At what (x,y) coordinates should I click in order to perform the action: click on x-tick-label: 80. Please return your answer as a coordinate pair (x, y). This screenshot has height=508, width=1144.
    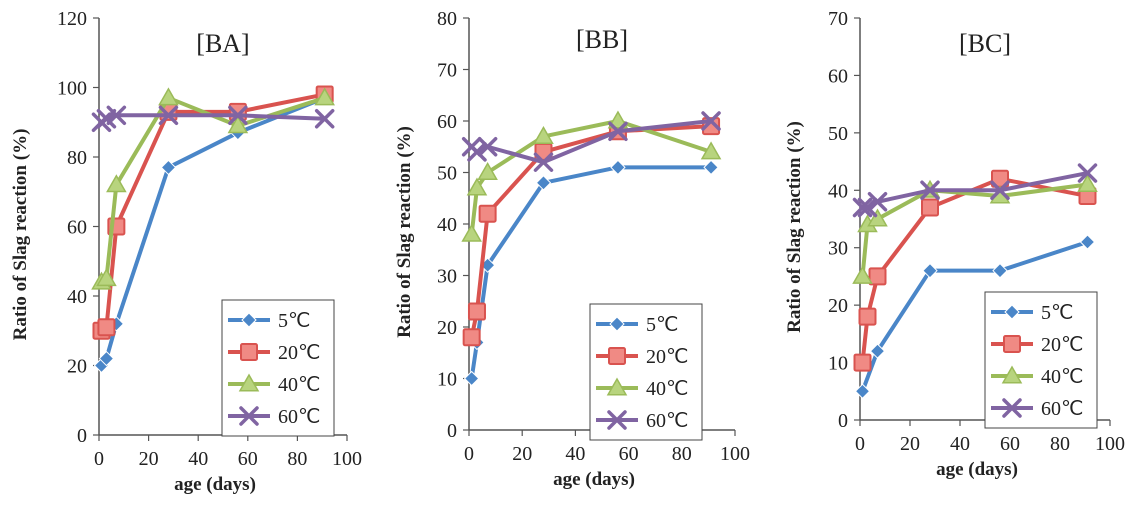
    Looking at the image, I should click on (1060, 444).